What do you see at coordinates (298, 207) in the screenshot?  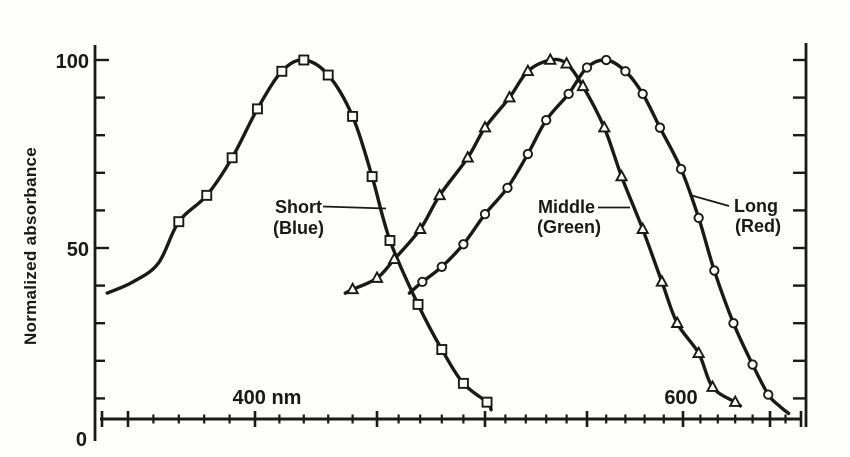 I see `short-label: Short` at bounding box center [298, 207].